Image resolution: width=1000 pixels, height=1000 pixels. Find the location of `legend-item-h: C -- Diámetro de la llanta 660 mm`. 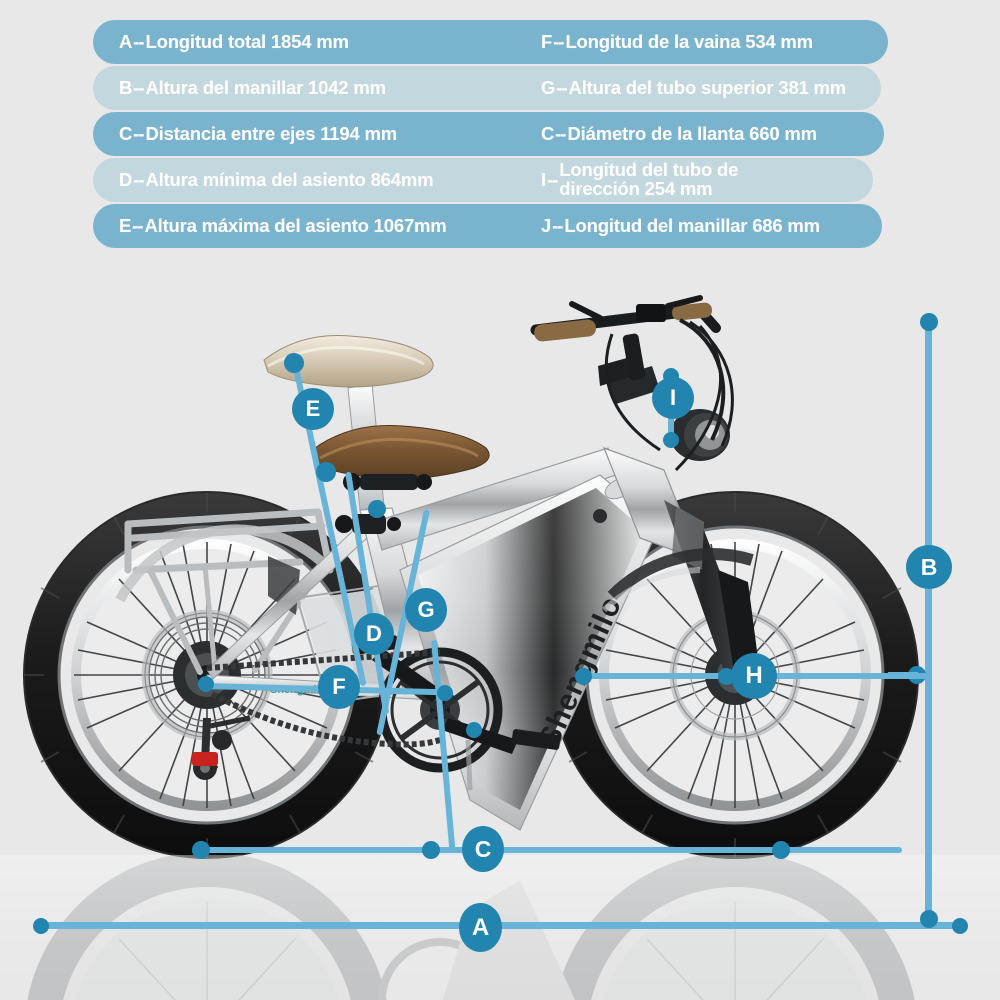

legend-item-h: C -- Diámetro de la llanta 660 mm is located at coordinates (679, 134).